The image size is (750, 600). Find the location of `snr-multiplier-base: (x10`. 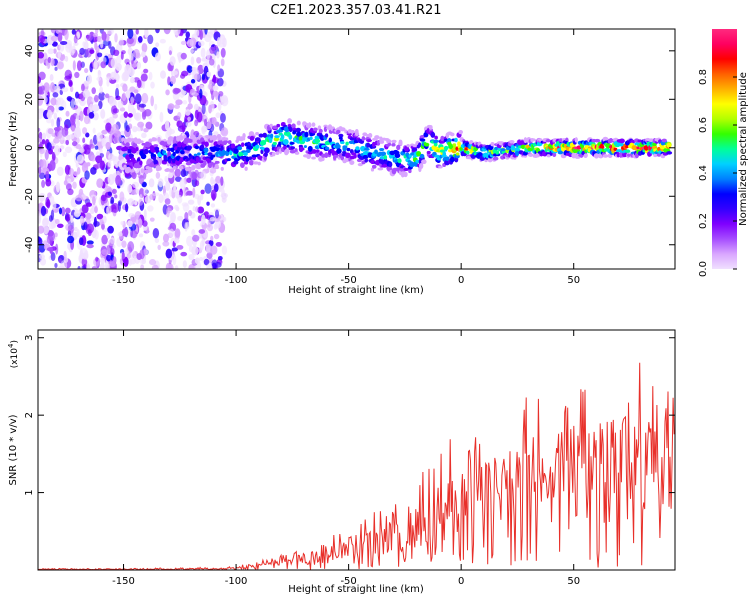

snr-multiplier-base: (x10 is located at coordinates (15, 358).